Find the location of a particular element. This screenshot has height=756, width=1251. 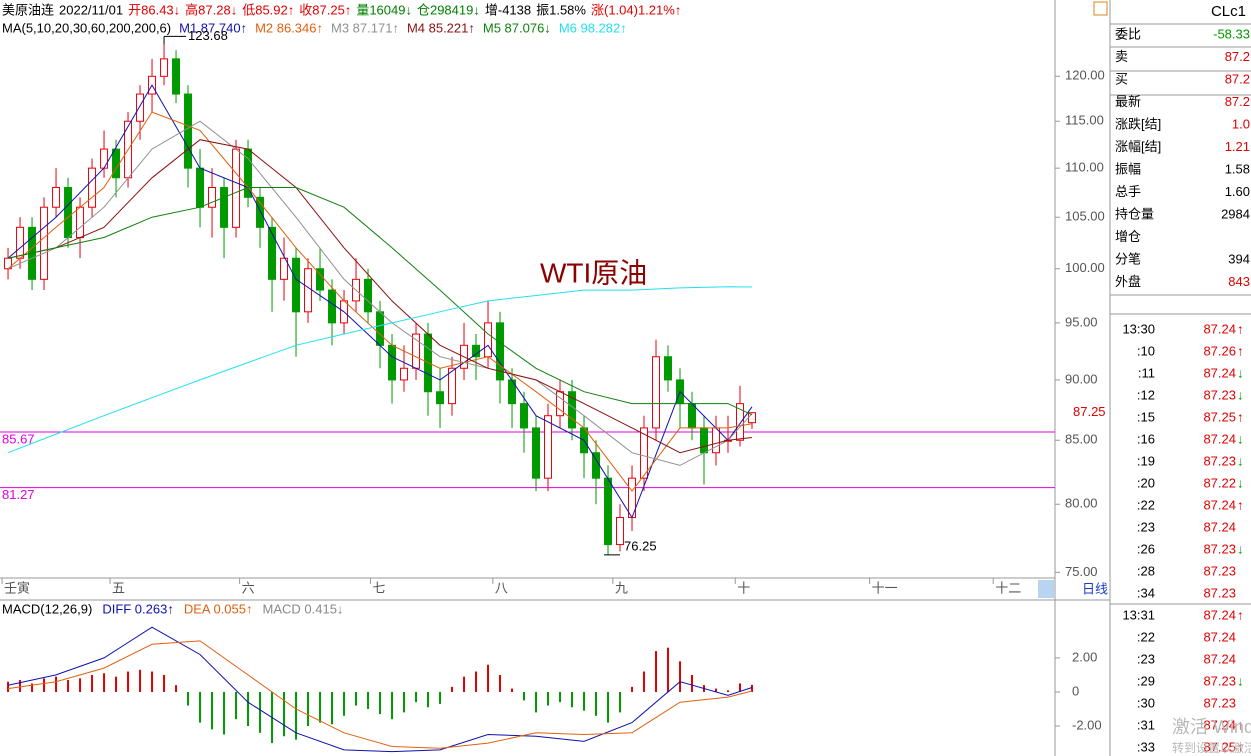

scroll-button is located at coordinates (1046, 589).